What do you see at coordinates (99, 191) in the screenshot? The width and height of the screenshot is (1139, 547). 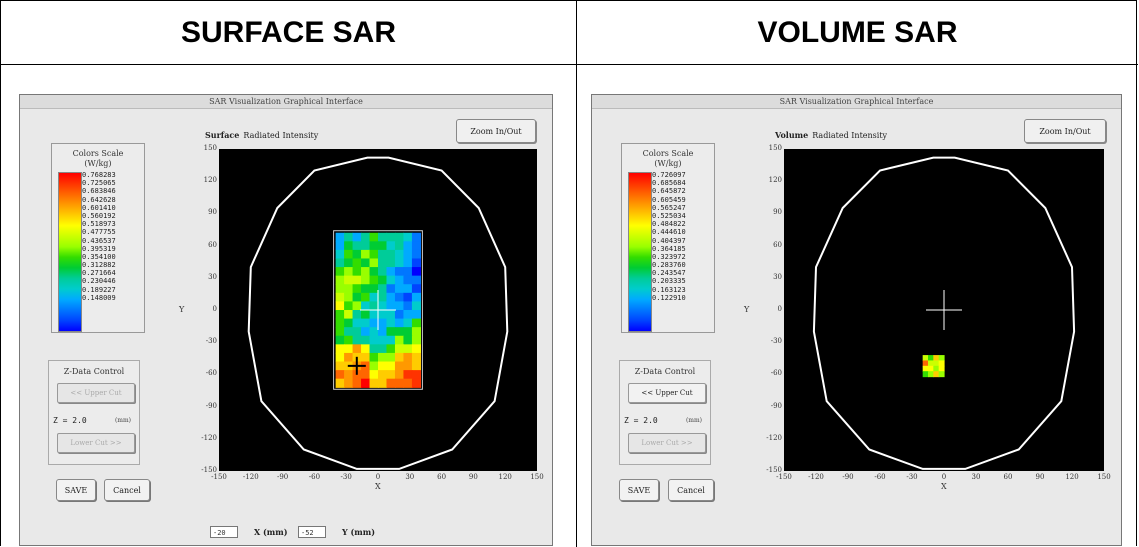 I see `color-scale-value: 0.683846` at bounding box center [99, 191].